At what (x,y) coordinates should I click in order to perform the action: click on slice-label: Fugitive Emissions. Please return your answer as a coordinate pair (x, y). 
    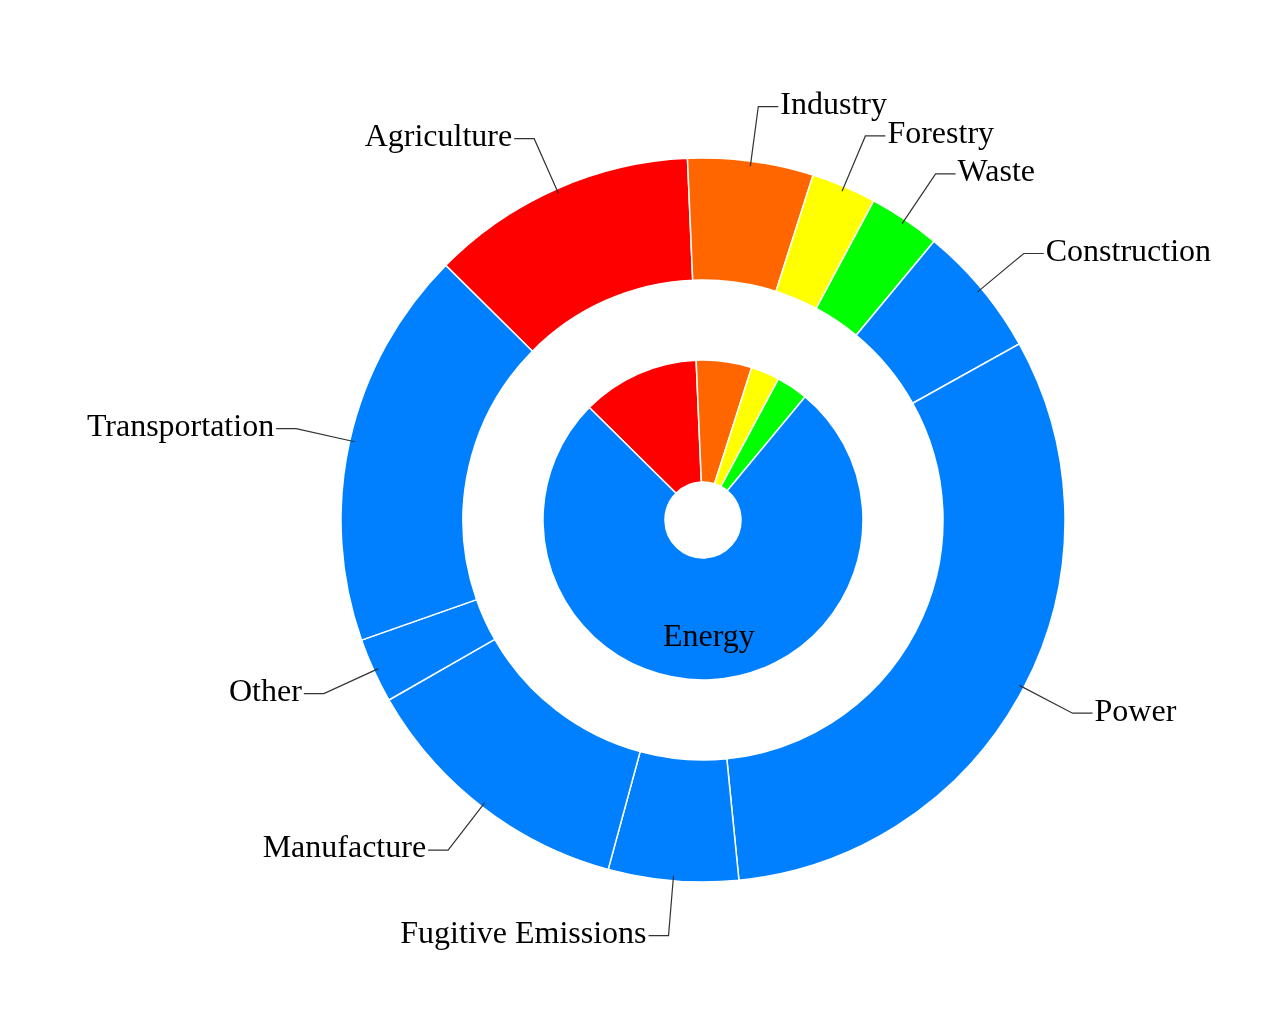
    Looking at the image, I should click on (523, 931).